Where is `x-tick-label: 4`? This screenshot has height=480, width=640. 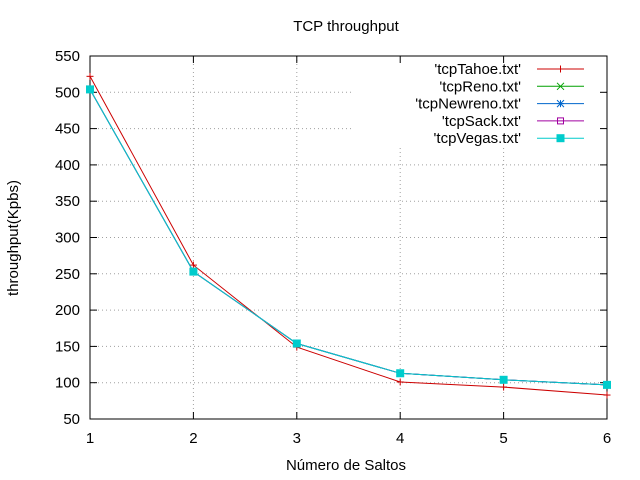
x-tick-label: 4 is located at coordinates (400, 438).